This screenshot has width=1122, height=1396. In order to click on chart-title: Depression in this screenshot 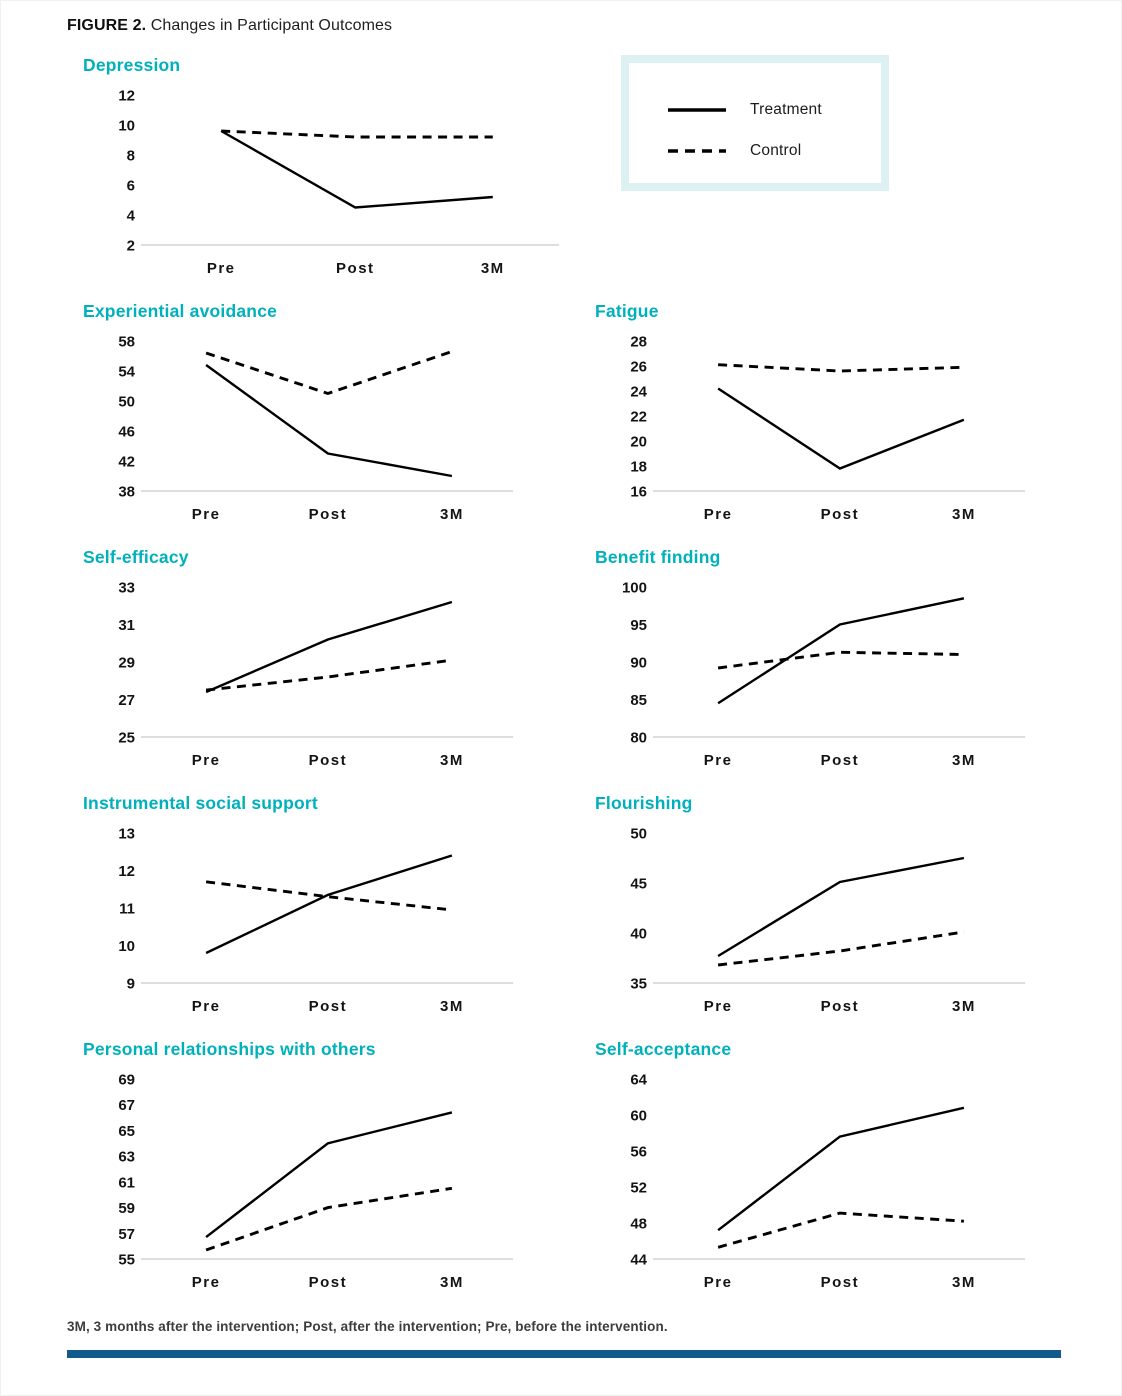, I will do `click(132, 65)`.